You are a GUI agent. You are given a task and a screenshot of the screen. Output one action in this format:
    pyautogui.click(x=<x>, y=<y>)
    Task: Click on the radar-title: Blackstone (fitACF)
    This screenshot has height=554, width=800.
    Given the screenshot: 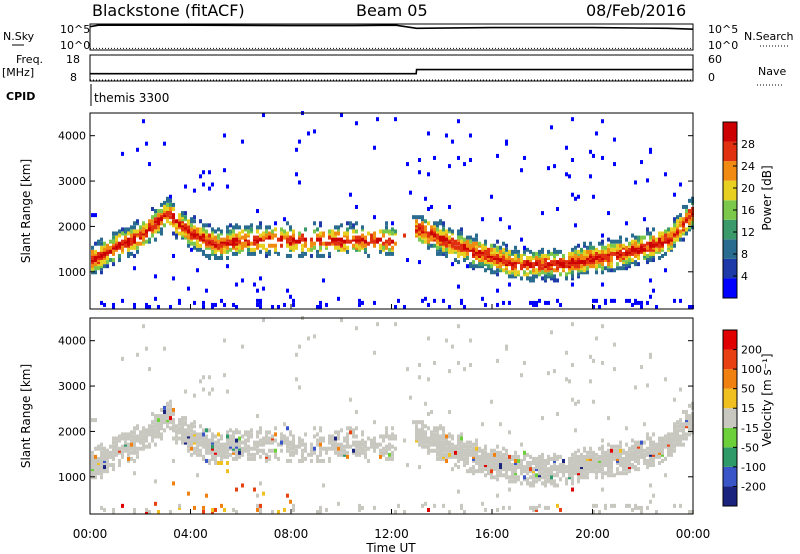 What is the action you would take?
    pyautogui.click(x=168, y=10)
    